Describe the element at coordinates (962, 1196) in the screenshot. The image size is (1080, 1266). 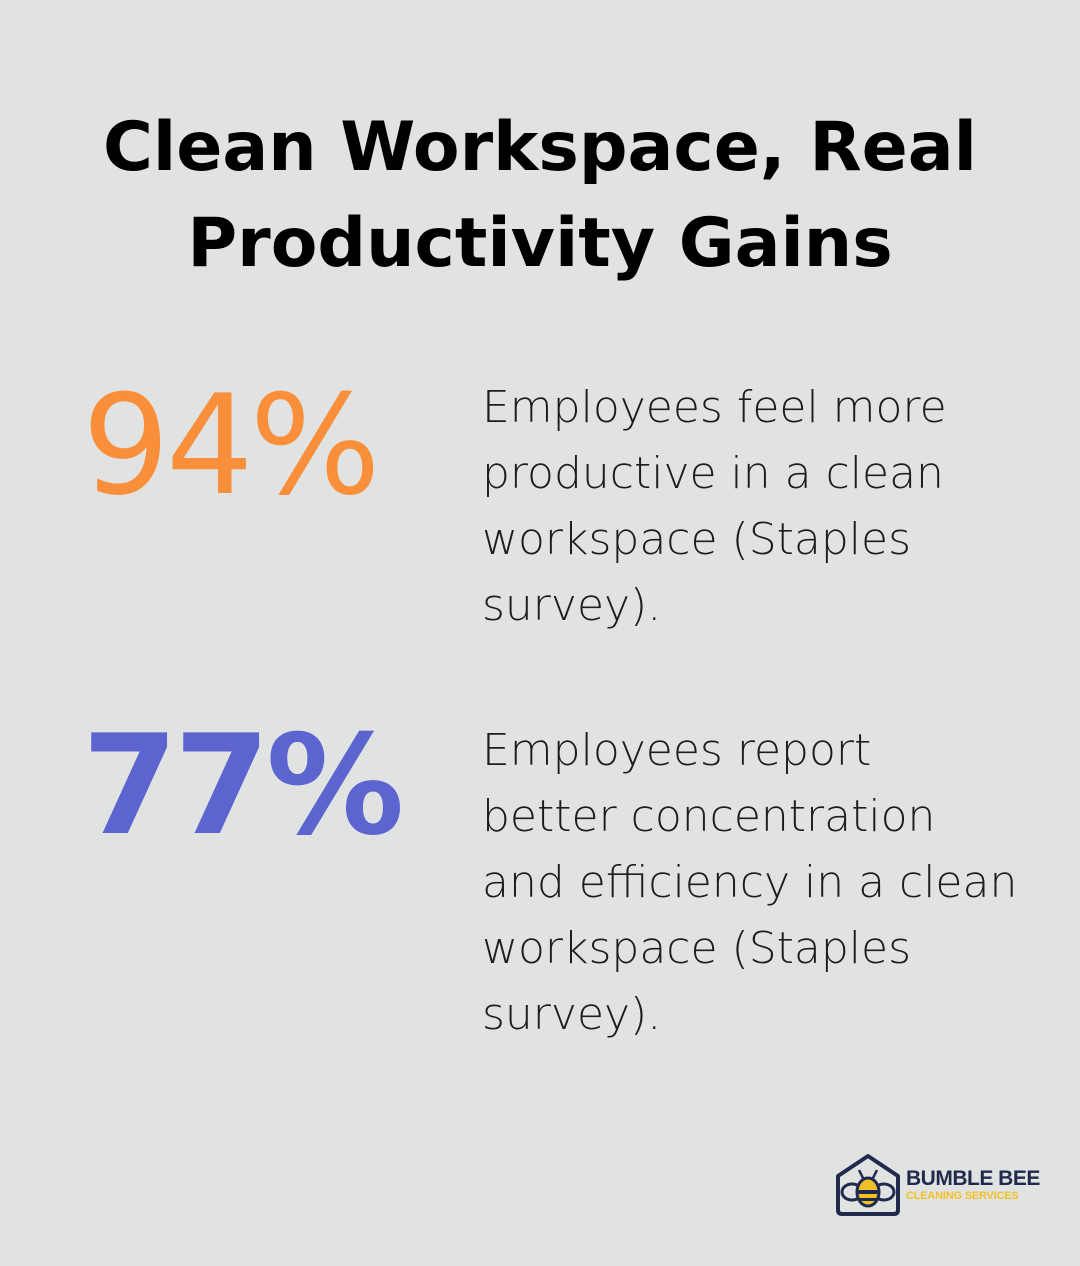
I see `brand-tagline: CLEANING SERVICES` at that location.